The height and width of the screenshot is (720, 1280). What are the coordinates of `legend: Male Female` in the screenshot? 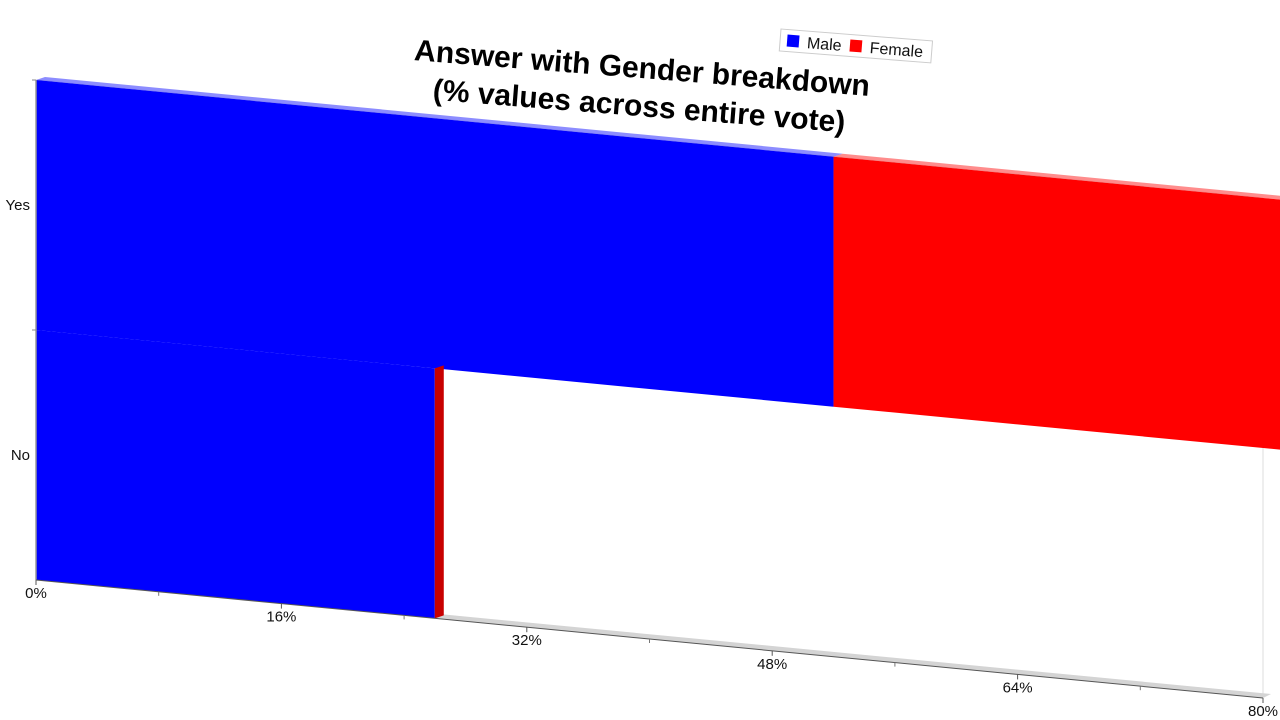 It's located at (856, 46).